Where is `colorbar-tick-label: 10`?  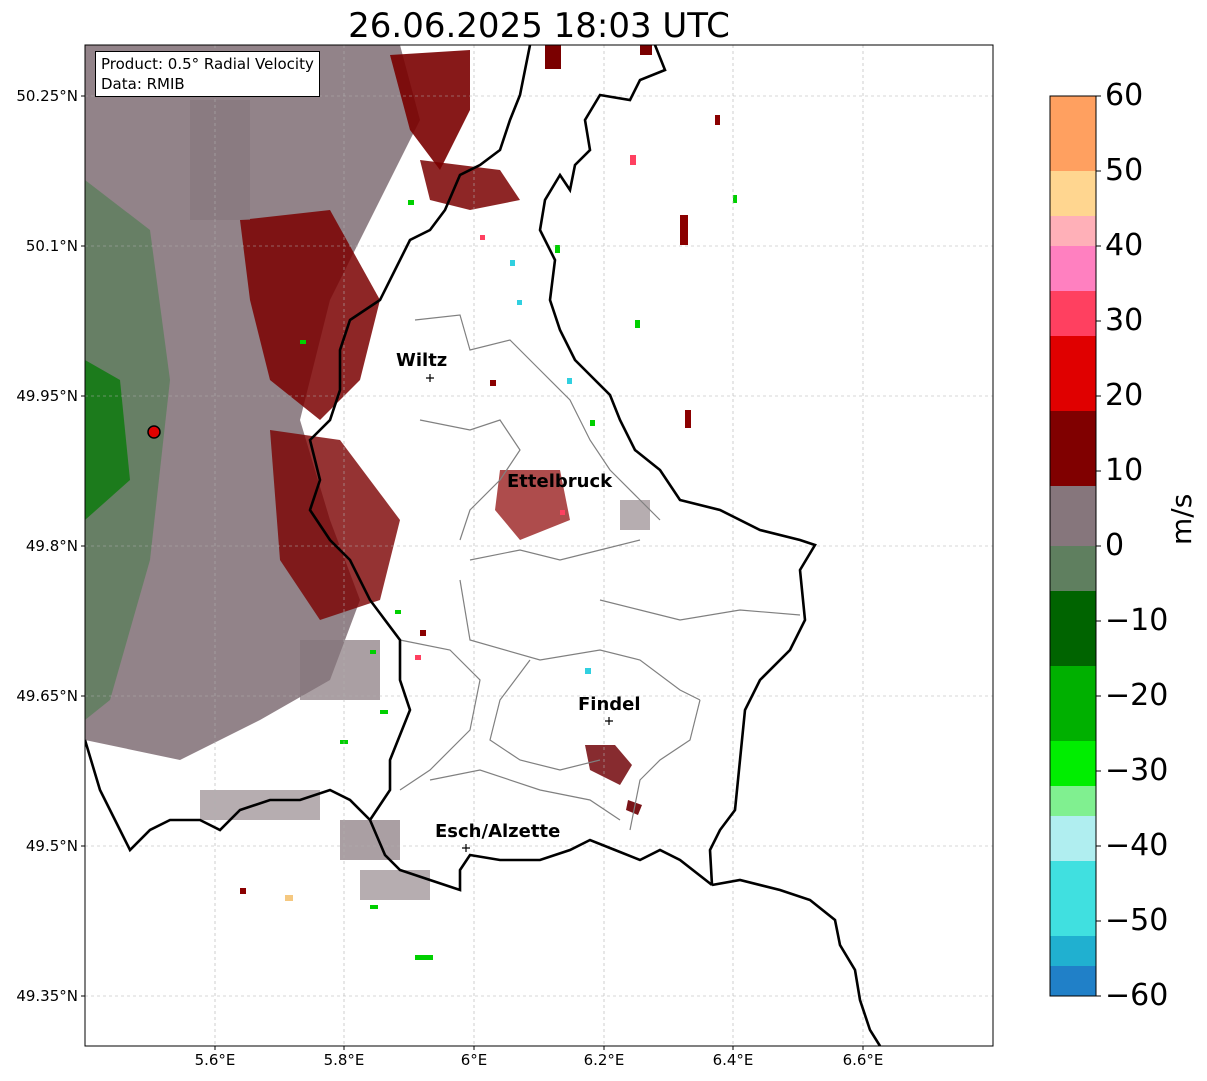
colorbar-tick-label: 10 is located at coordinates (1124, 470).